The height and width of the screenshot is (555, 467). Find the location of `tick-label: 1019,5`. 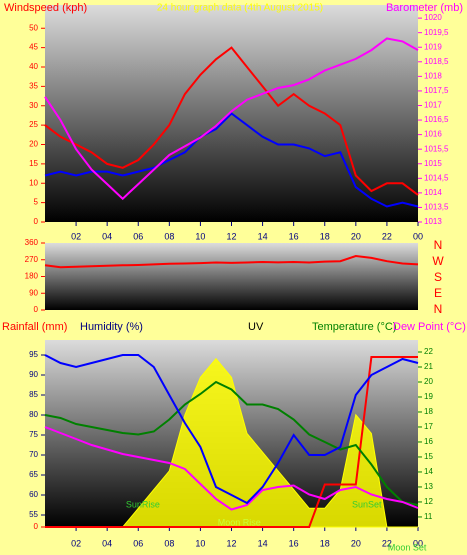

tick-label: 1019,5 is located at coordinates (436, 32).